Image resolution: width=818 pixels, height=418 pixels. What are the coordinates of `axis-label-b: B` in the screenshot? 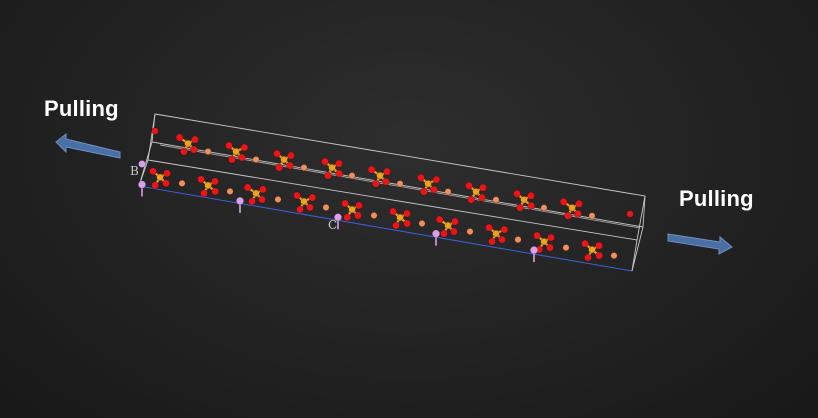 It's located at (134, 171).